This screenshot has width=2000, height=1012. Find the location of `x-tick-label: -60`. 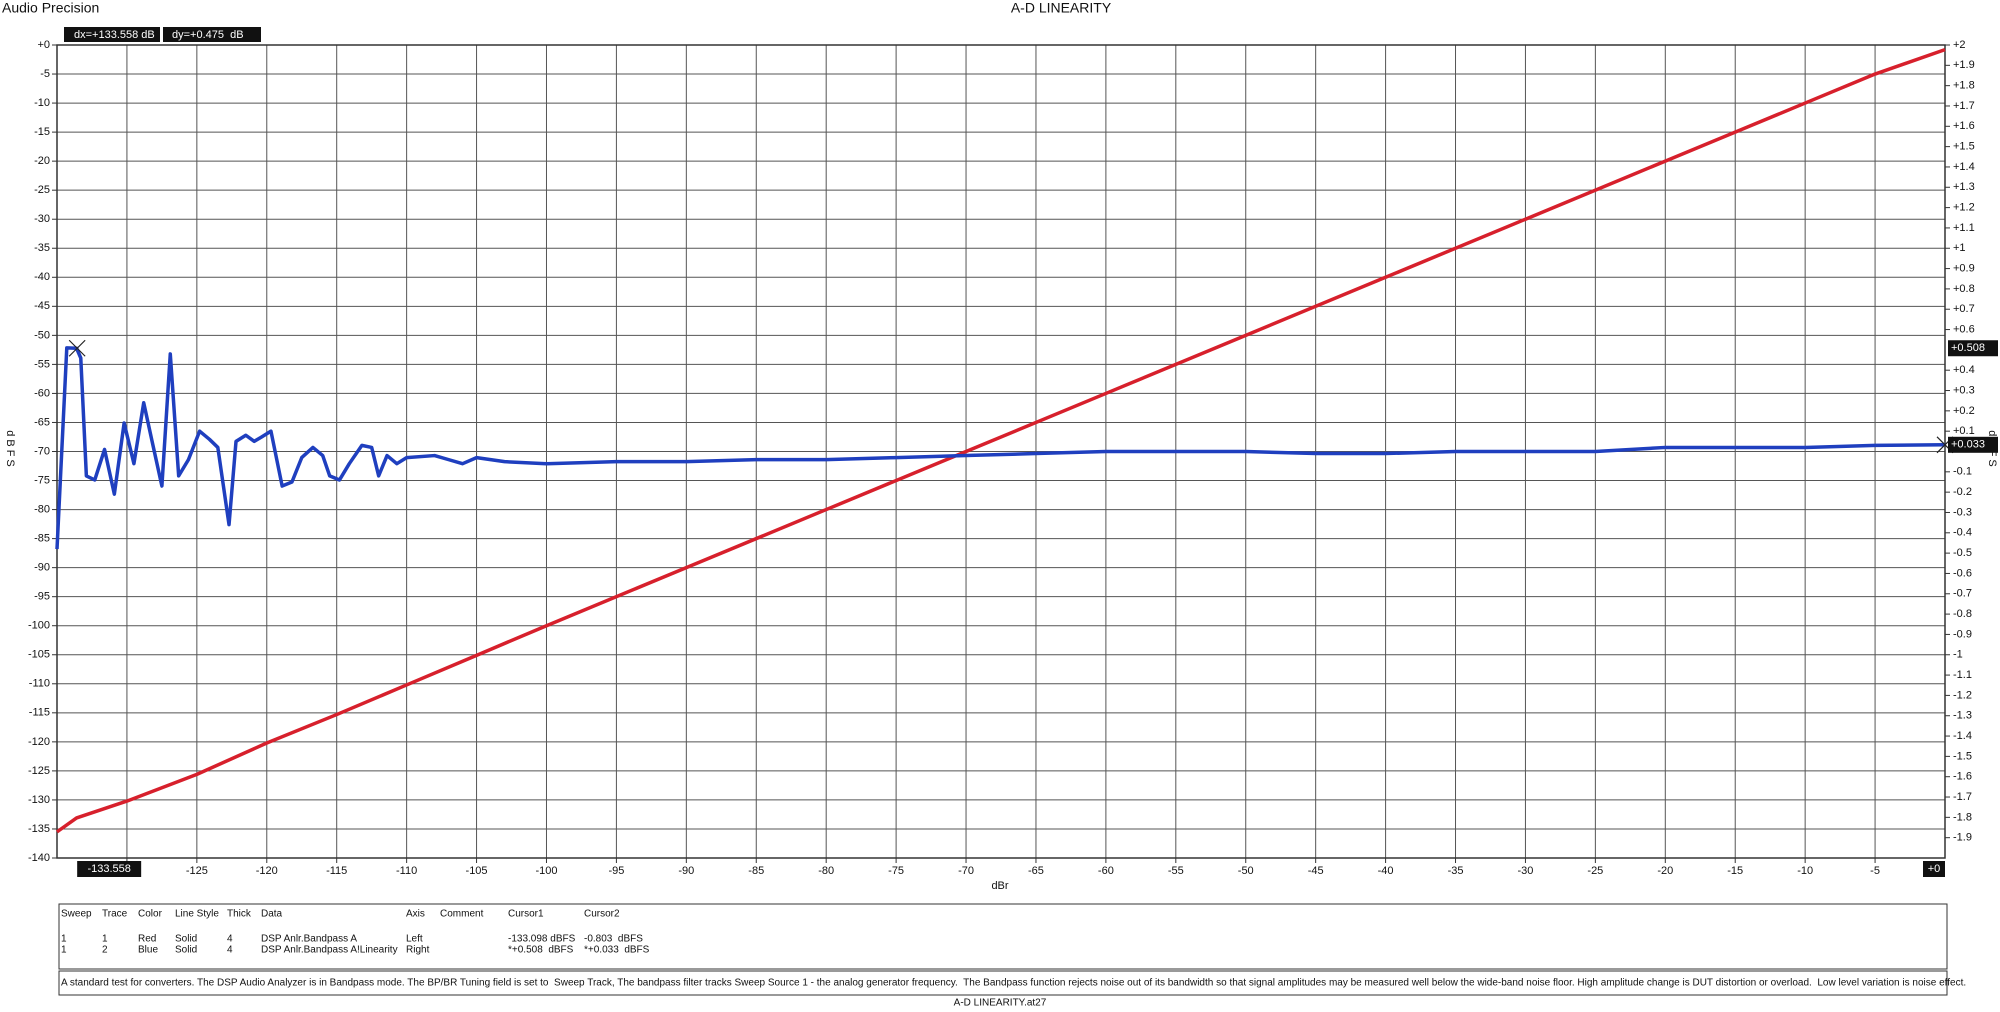

x-tick-label: -60 is located at coordinates (1106, 871).